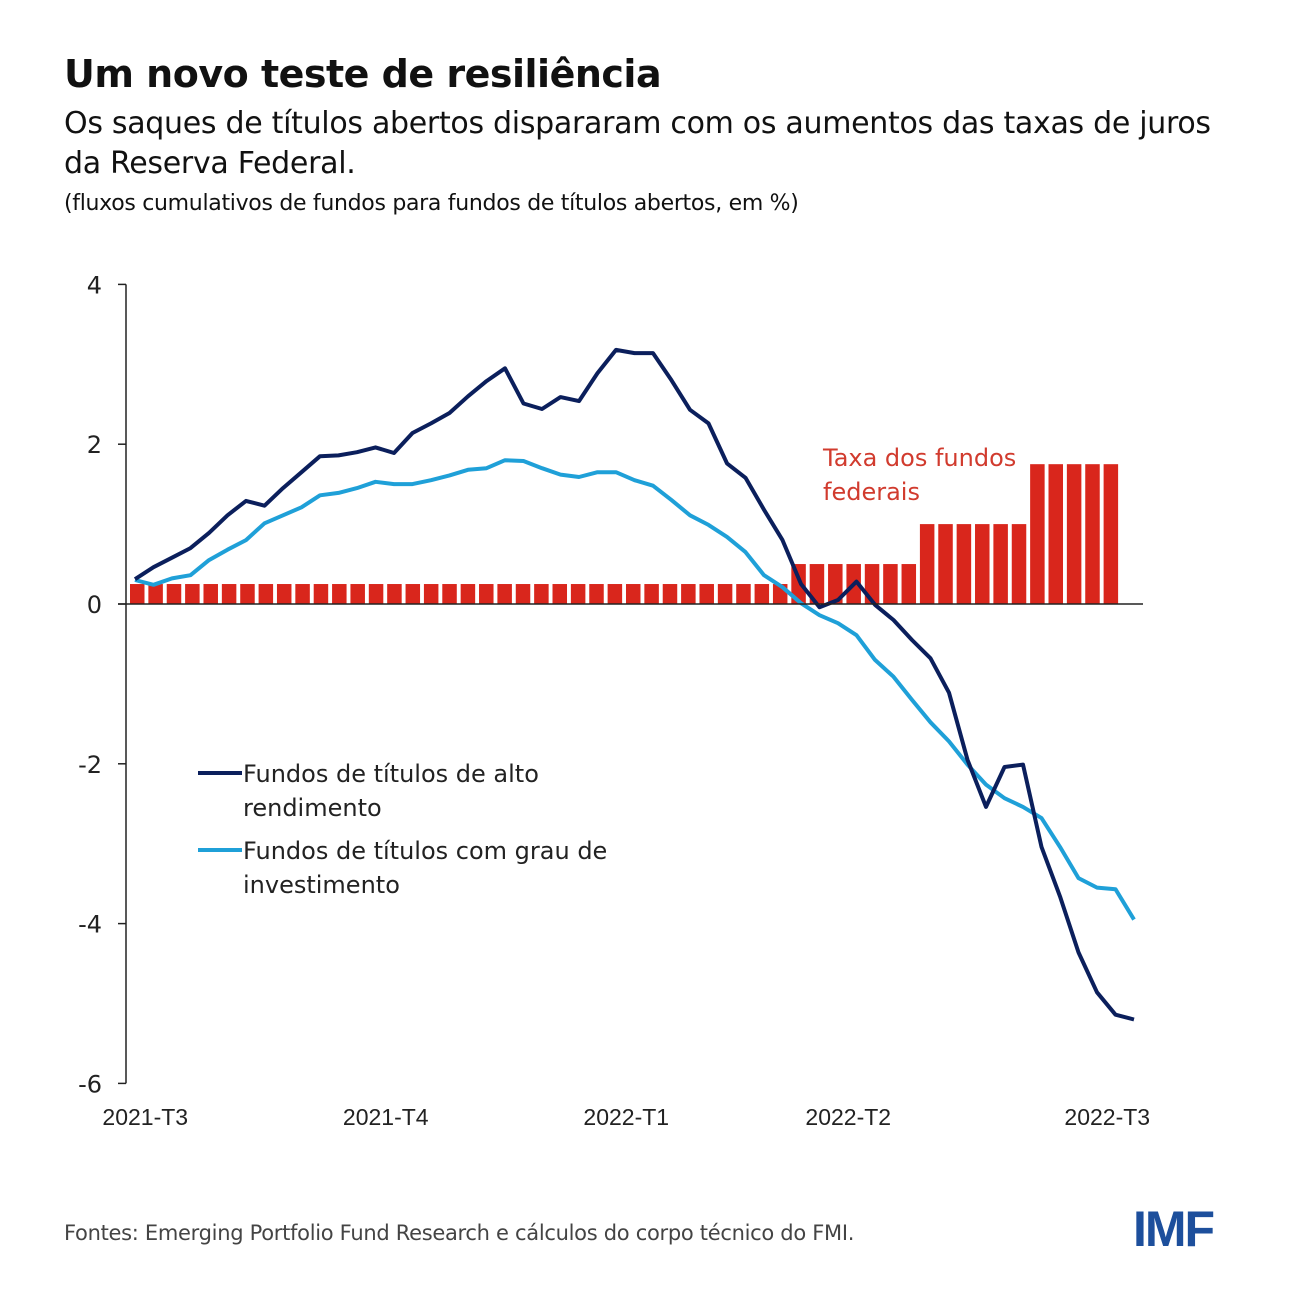  Describe the element at coordinates (1107, 1117) in the screenshot. I see `x-tick-label: 2022-T3` at that location.